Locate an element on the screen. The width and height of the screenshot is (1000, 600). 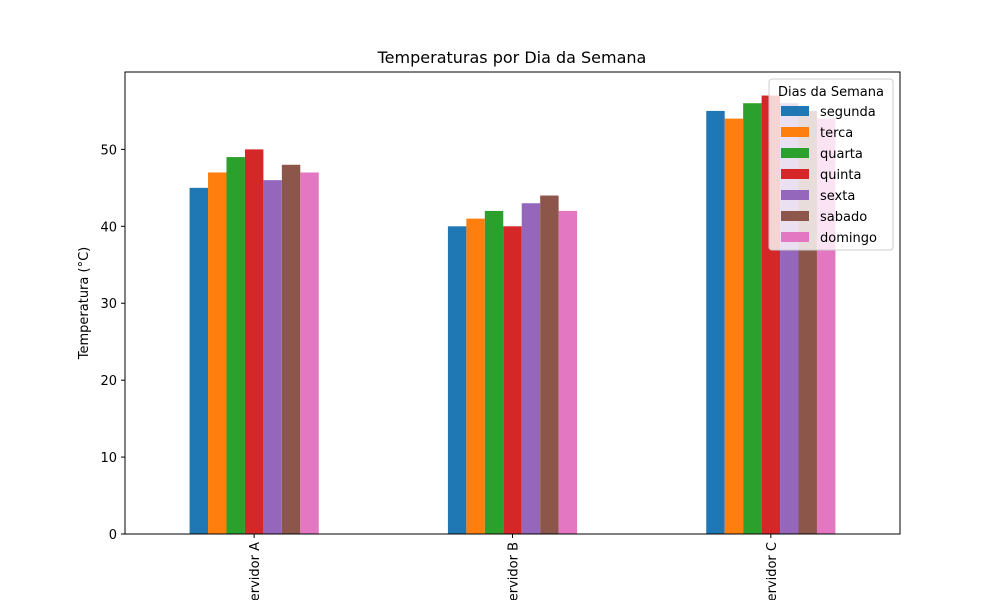
legend-label-sabado: sabado is located at coordinates (843, 217).